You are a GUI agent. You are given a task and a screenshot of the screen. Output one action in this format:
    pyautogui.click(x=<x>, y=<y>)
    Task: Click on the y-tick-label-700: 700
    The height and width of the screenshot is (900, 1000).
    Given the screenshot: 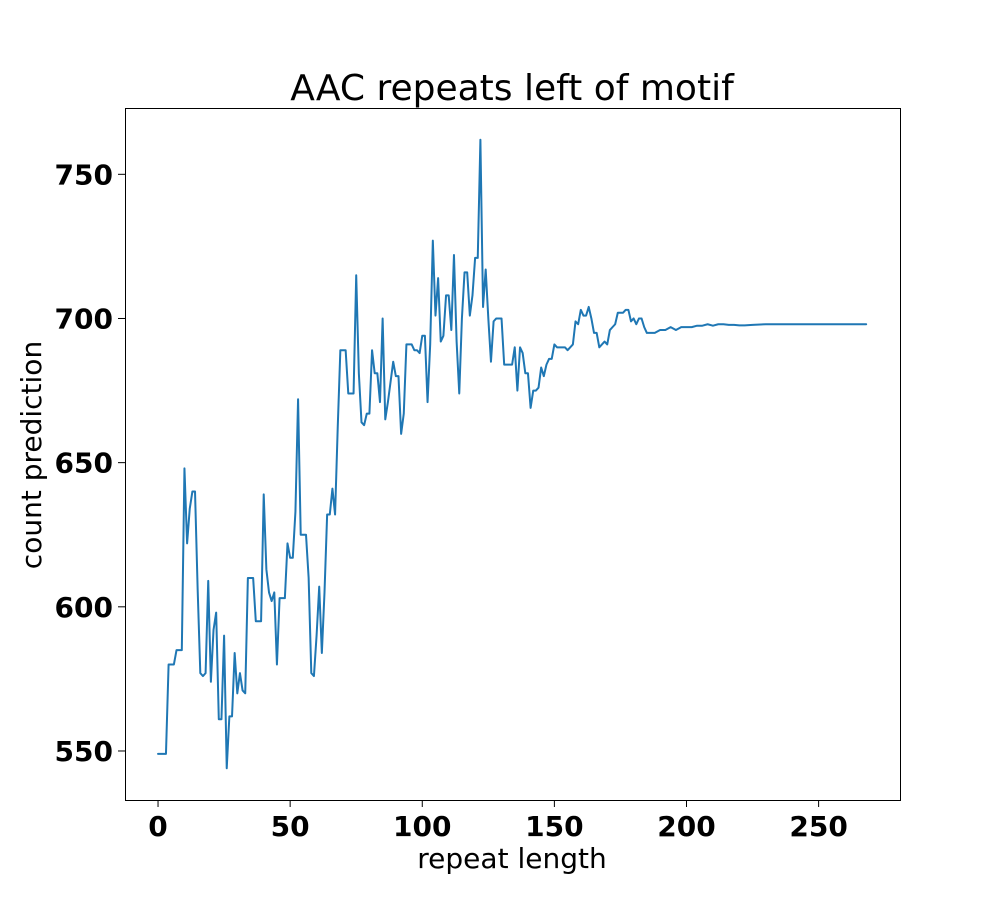 What is the action you would take?
    pyautogui.click(x=84, y=318)
    